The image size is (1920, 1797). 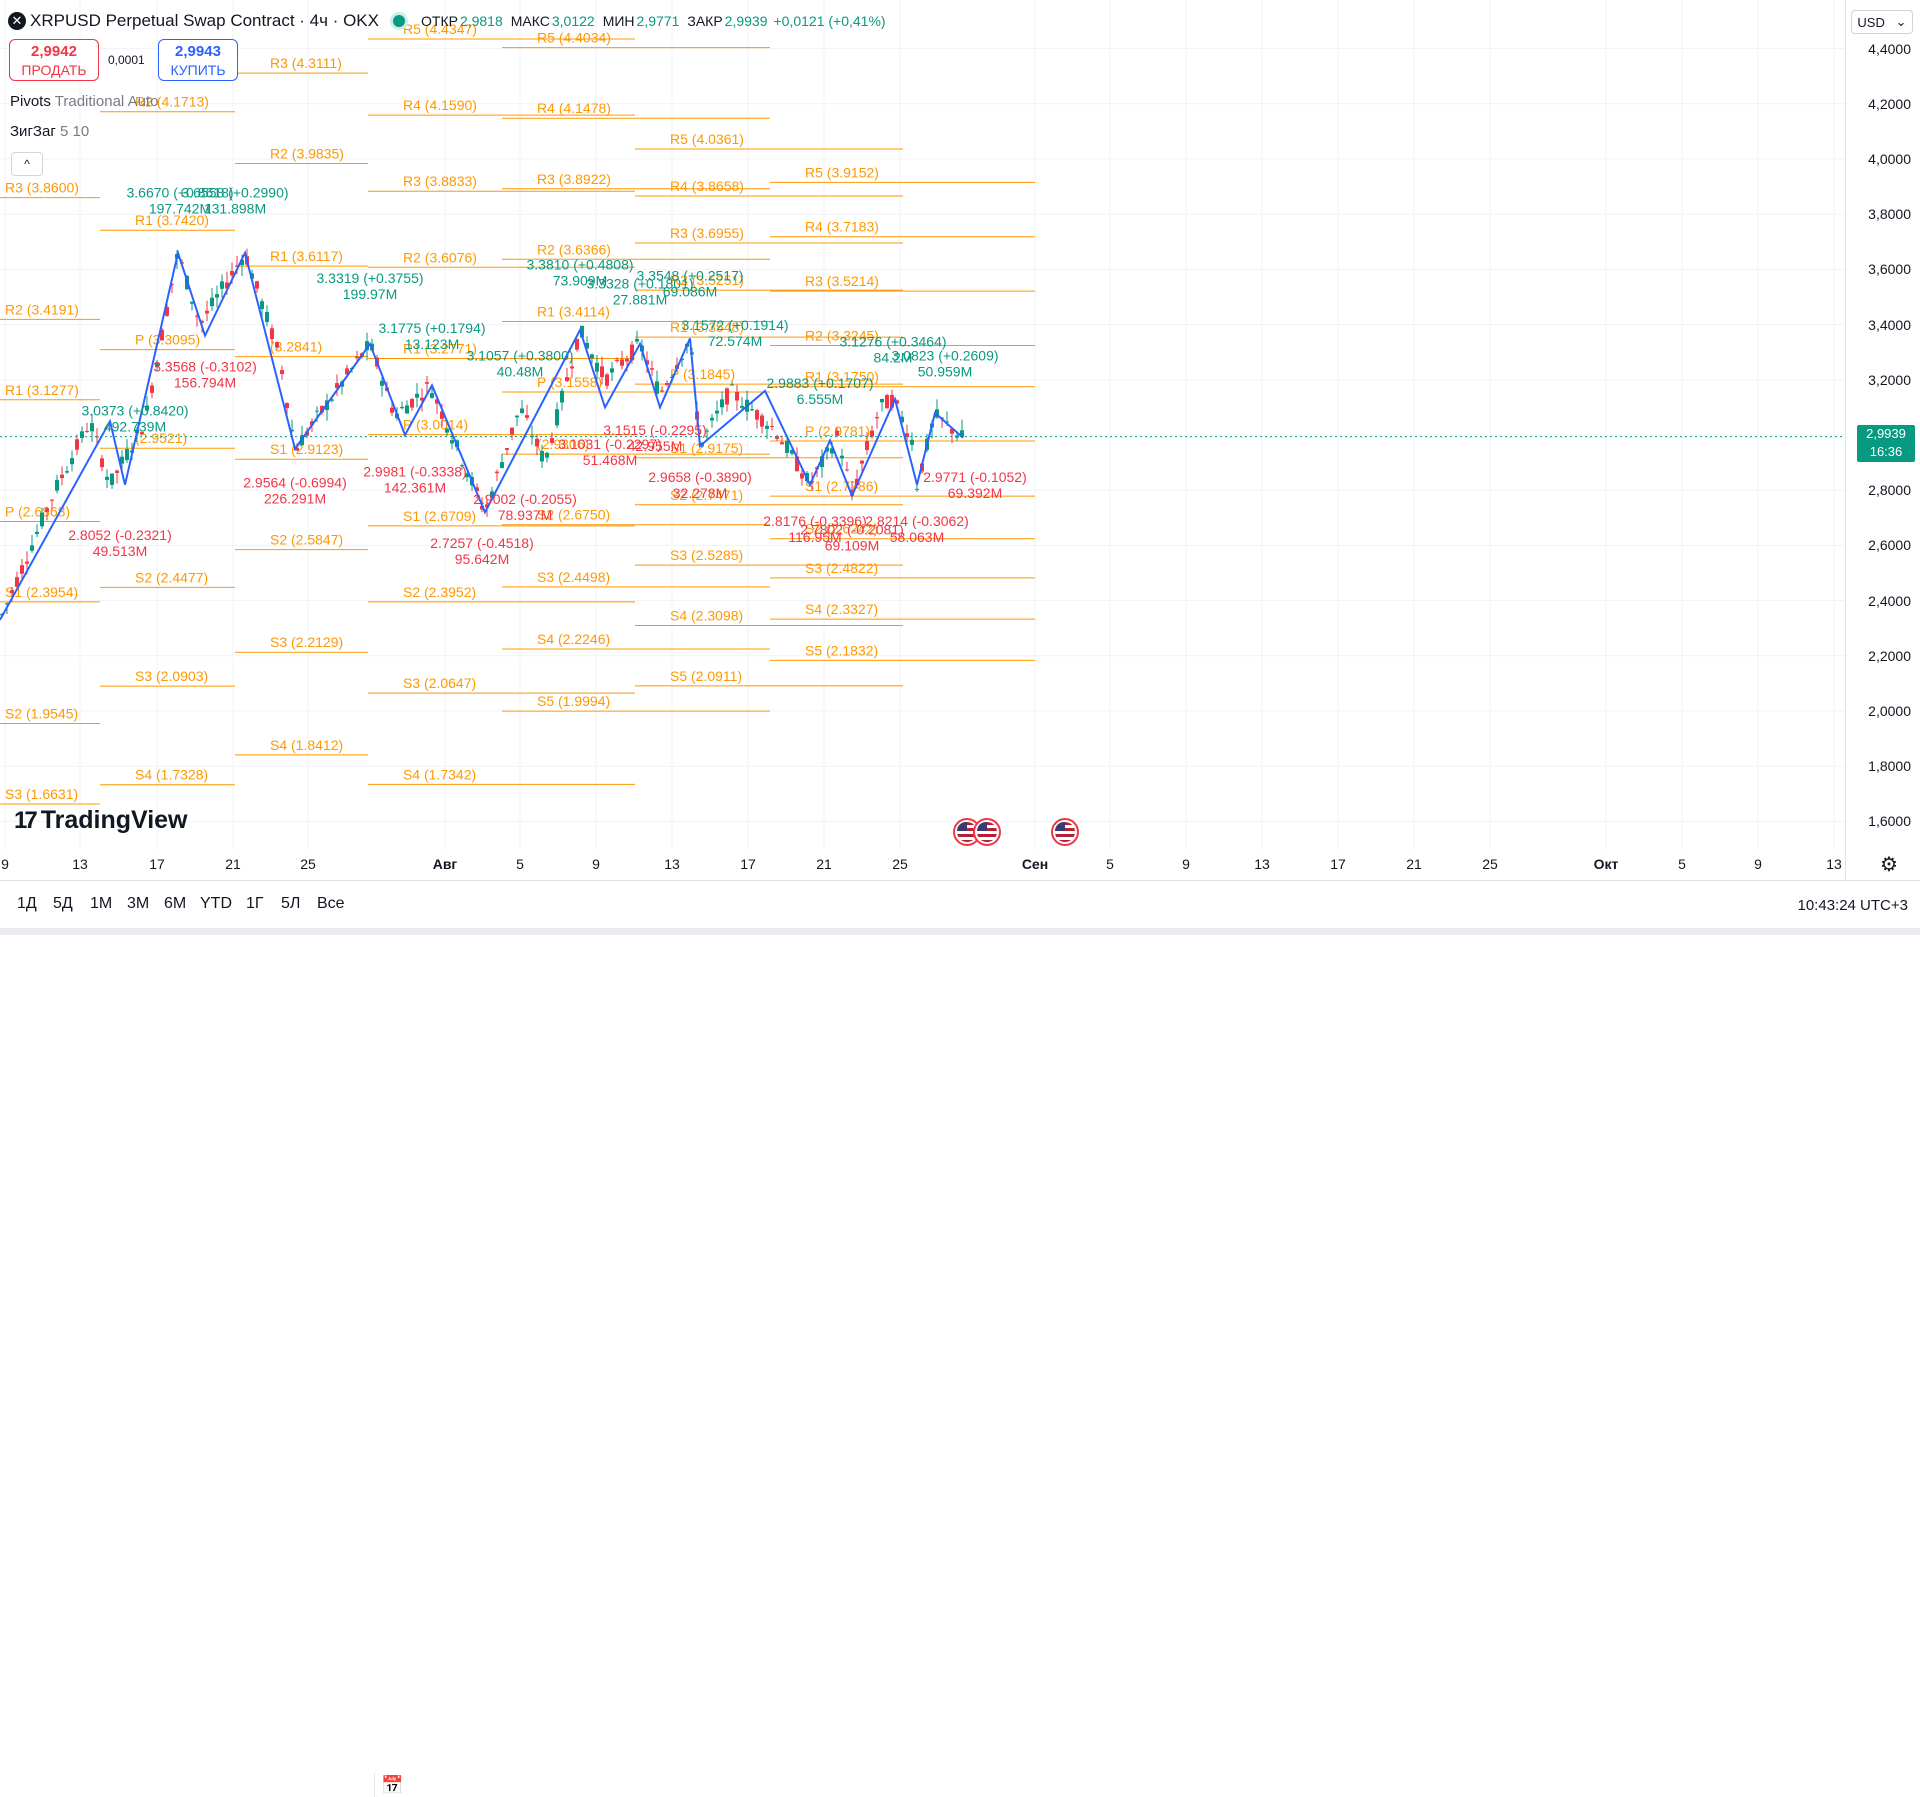 What do you see at coordinates (198, 60) in the screenshot?
I see `buy-button: 2,9943 КУПИТЬ` at bounding box center [198, 60].